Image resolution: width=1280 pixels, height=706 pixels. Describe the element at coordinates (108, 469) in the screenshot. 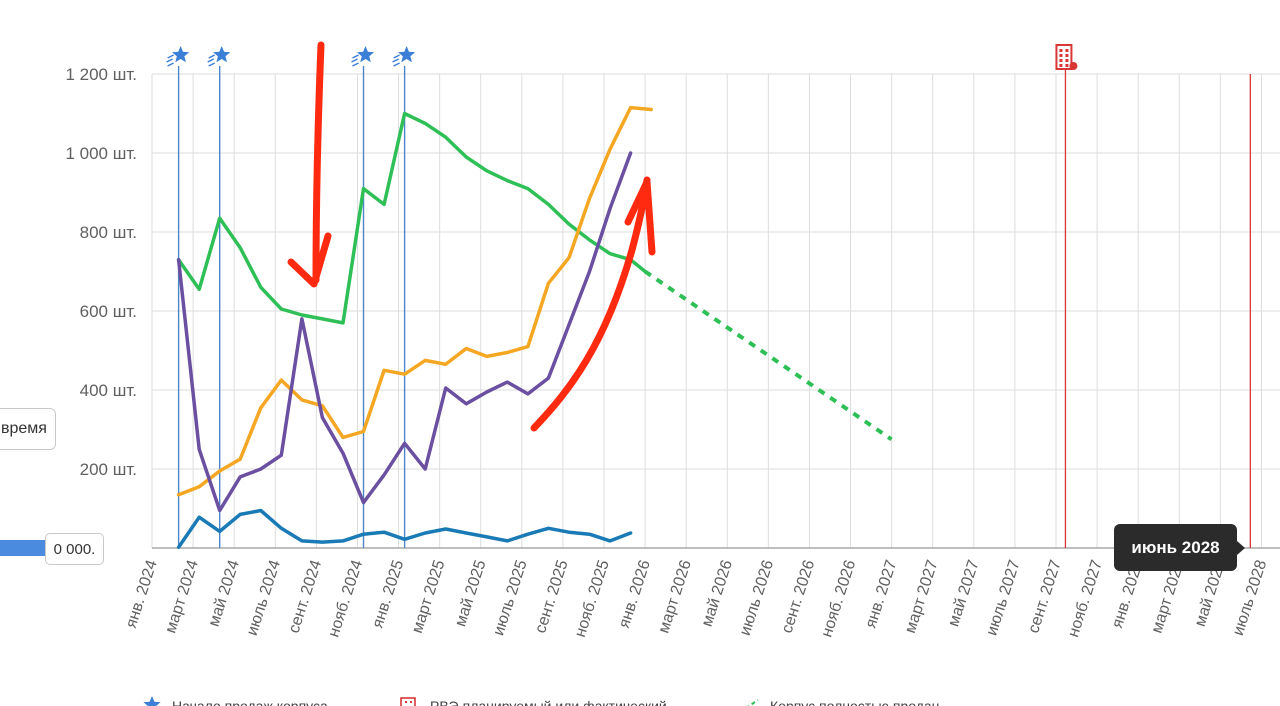

I see `y-tick-label: 200 шт.` at that location.